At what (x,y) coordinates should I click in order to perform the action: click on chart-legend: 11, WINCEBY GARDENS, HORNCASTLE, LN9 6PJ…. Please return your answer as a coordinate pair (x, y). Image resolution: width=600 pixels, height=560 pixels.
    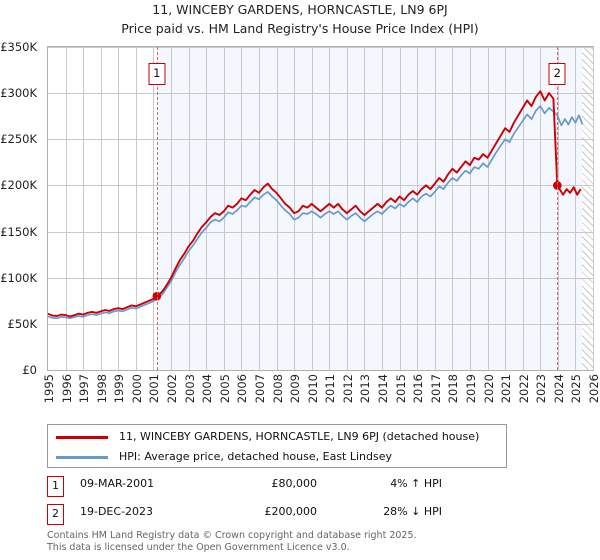
    Looking at the image, I should click on (277, 446).